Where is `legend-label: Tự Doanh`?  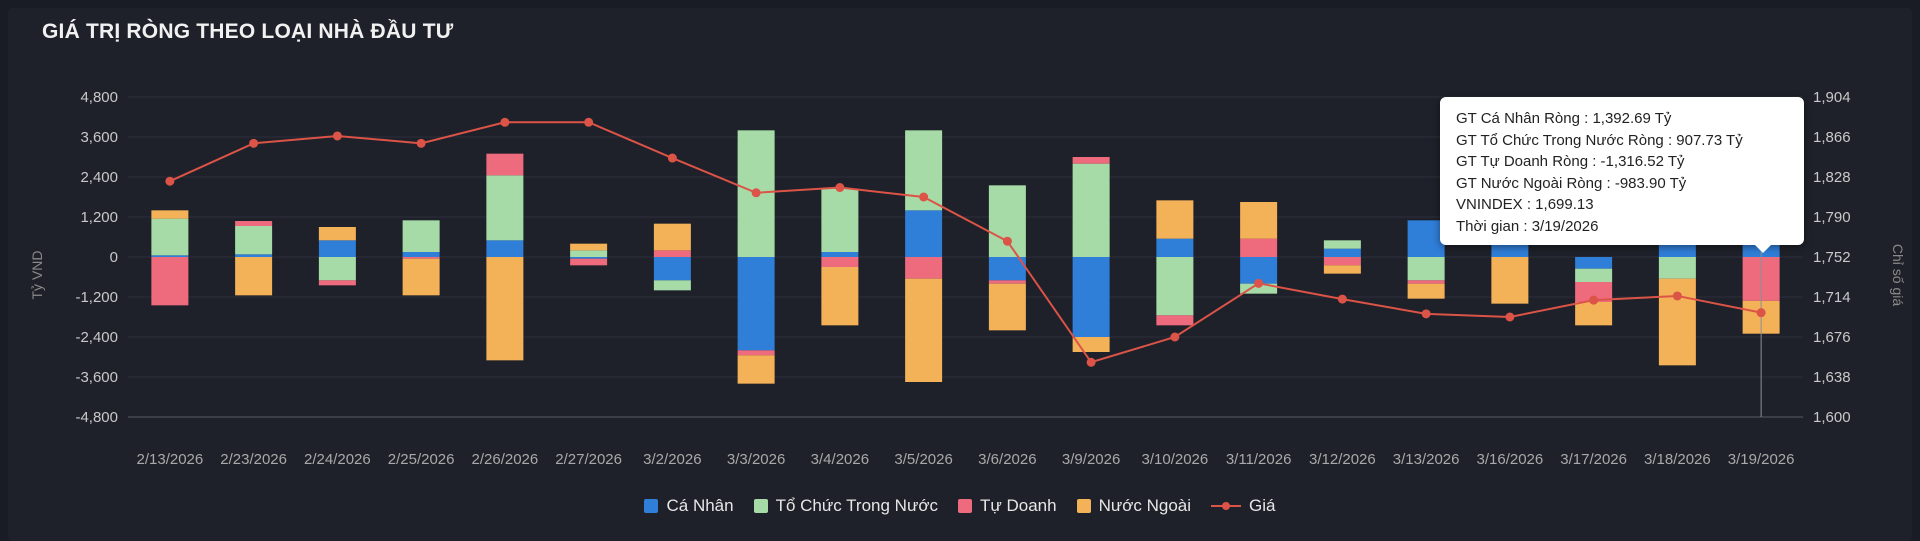 legend-label: Tự Doanh is located at coordinates (1018, 505).